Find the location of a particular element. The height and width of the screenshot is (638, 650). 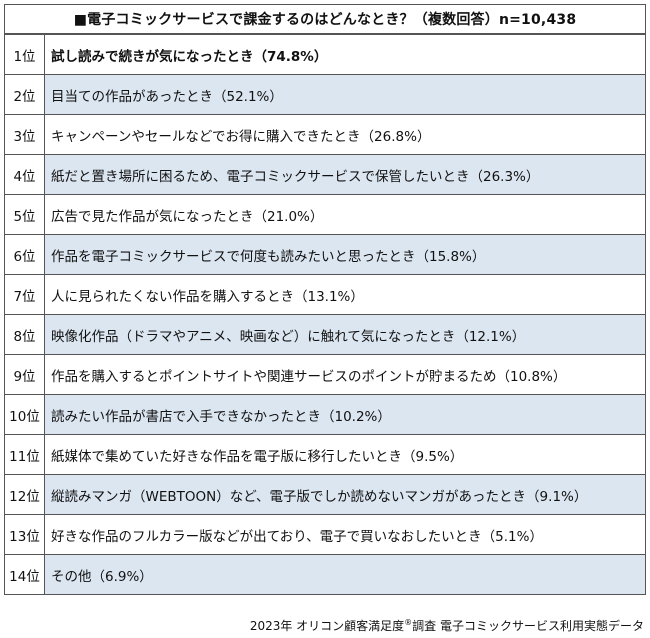

table-row: 4位 紙だと置き場所に困るため、電子コミックサービスで保管したいとき（26.3%） is located at coordinates (325, 174).